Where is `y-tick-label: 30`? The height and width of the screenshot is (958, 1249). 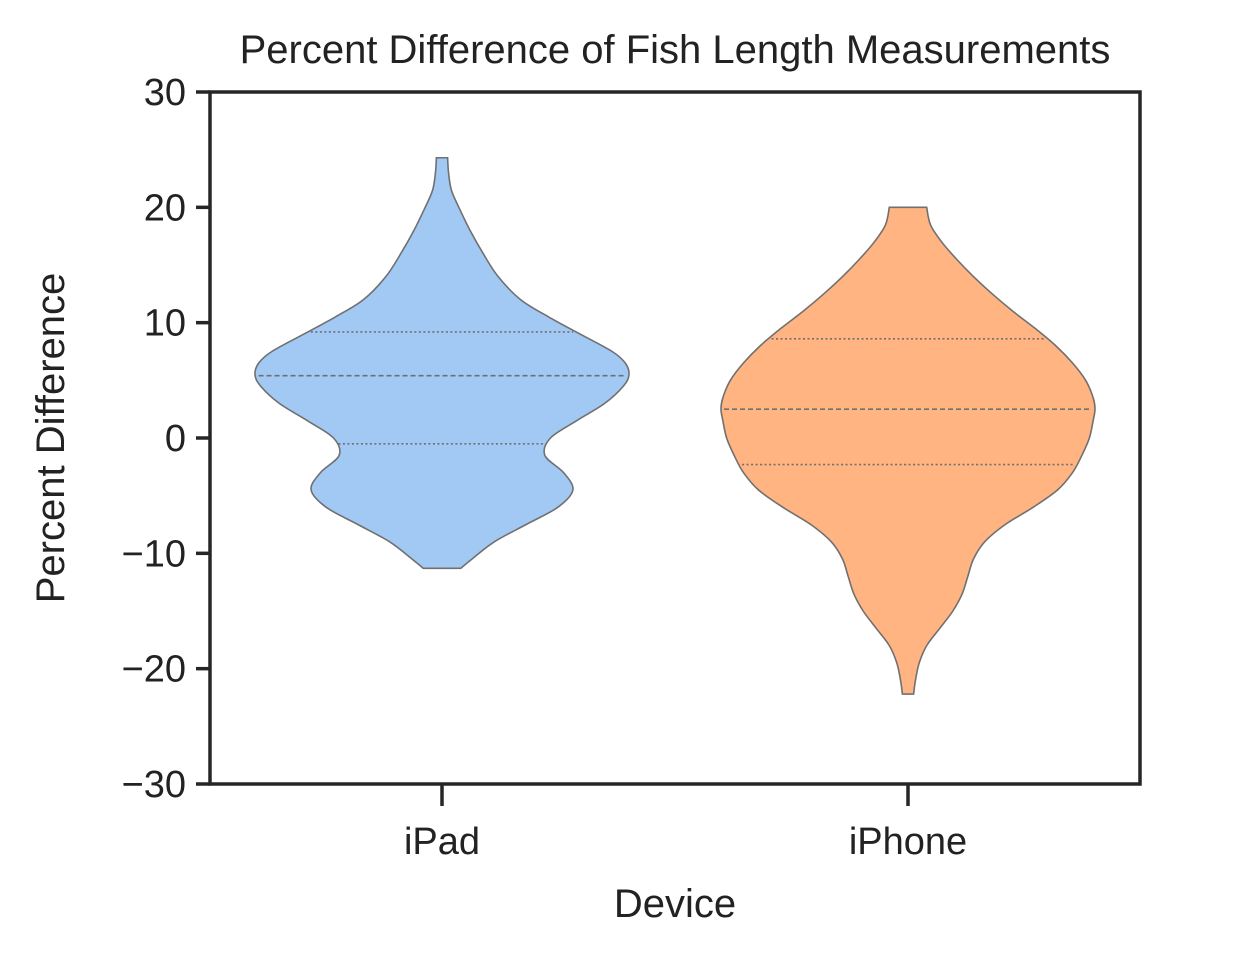 y-tick-label: 30 is located at coordinates (165, 93).